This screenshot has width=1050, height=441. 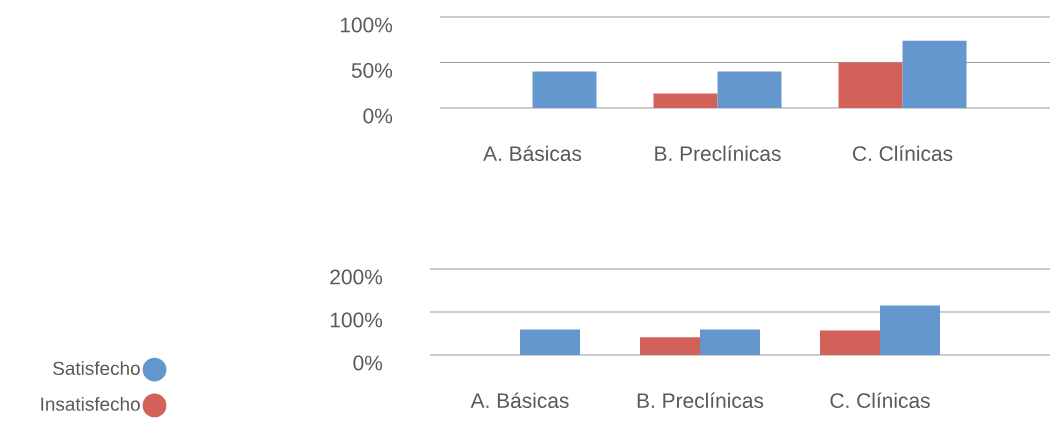 What do you see at coordinates (356, 277) in the screenshot?
I see `y-tick-label: 200%` at bounding box center [356, 277].